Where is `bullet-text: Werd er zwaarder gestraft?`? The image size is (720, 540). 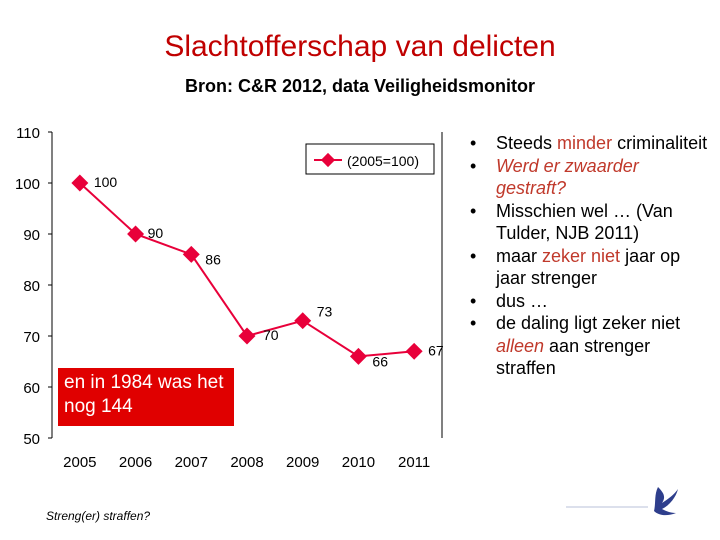 bullet-text: Werd er zwaarder gestraft? is located at coordinates (567, 177).